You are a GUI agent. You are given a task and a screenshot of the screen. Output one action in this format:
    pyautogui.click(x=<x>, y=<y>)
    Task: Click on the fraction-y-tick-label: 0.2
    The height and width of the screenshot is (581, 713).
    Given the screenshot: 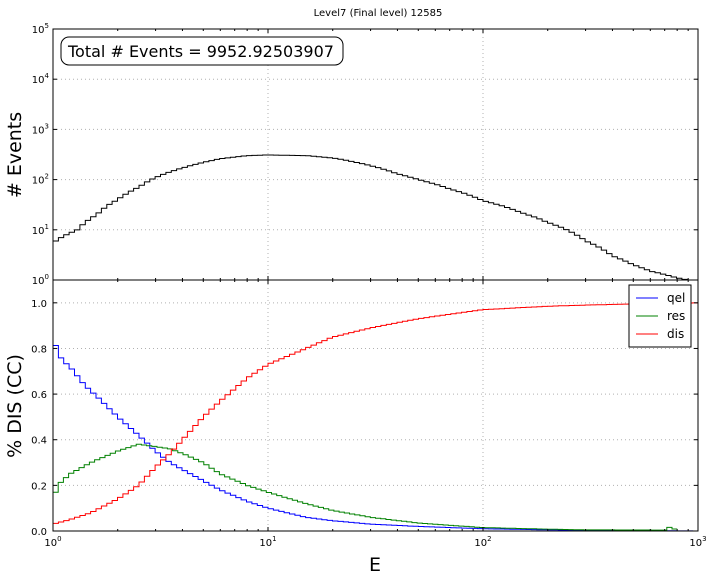 What is the action you would take?
    pyautogui.click(x=39, y=486)
    